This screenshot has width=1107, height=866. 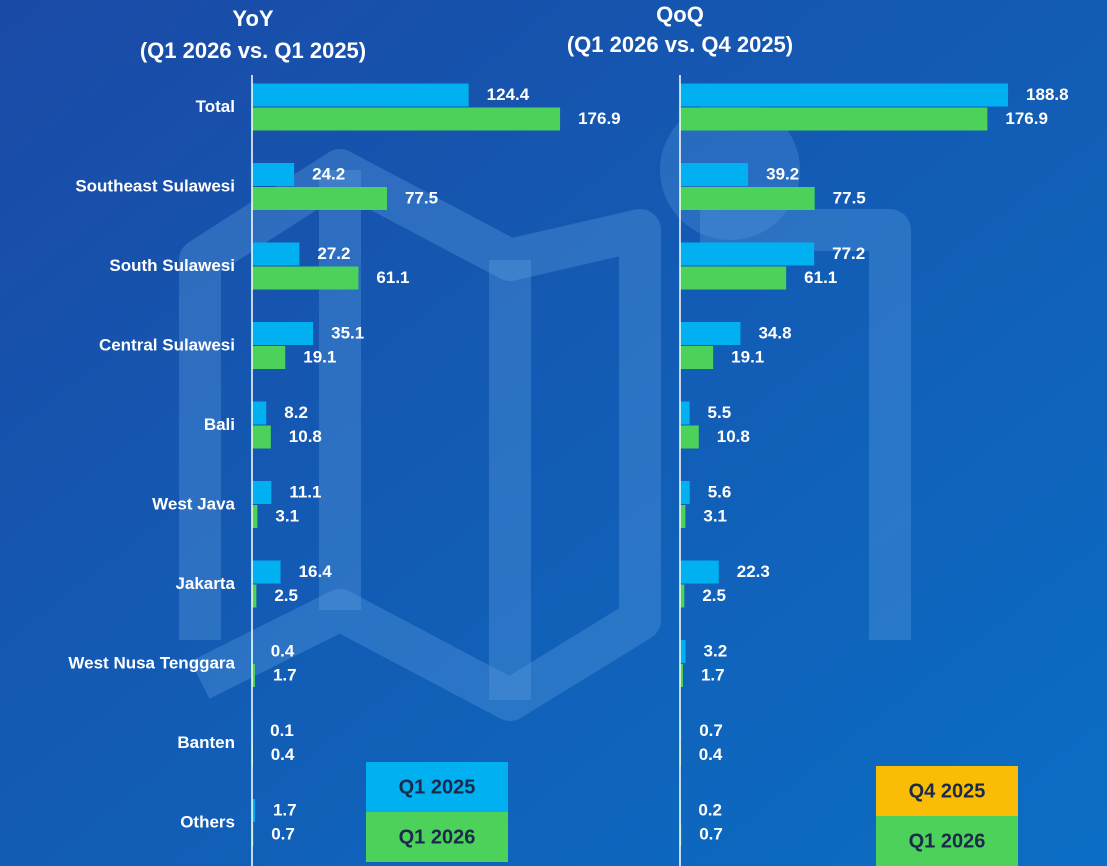 What do you see at coordinates (215, 106) in the screenshot?
I see `category-label: Total` at bounding box center [215, 106].